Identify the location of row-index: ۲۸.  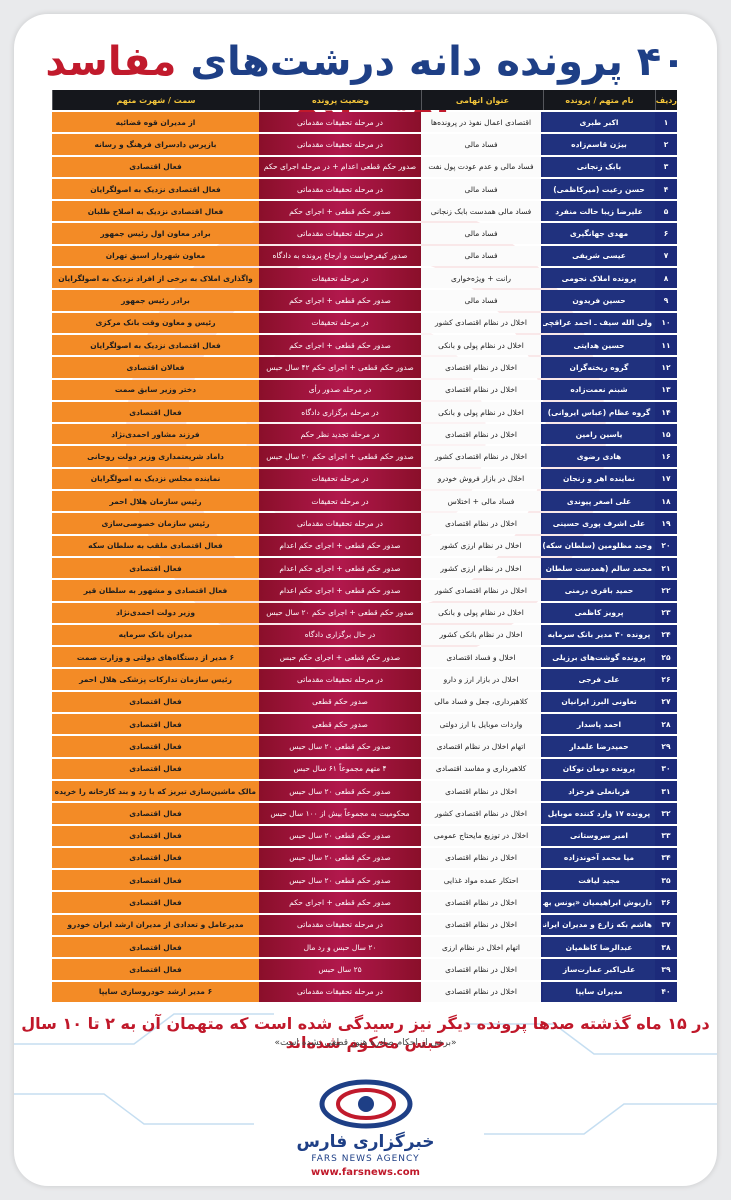
(666, 724).